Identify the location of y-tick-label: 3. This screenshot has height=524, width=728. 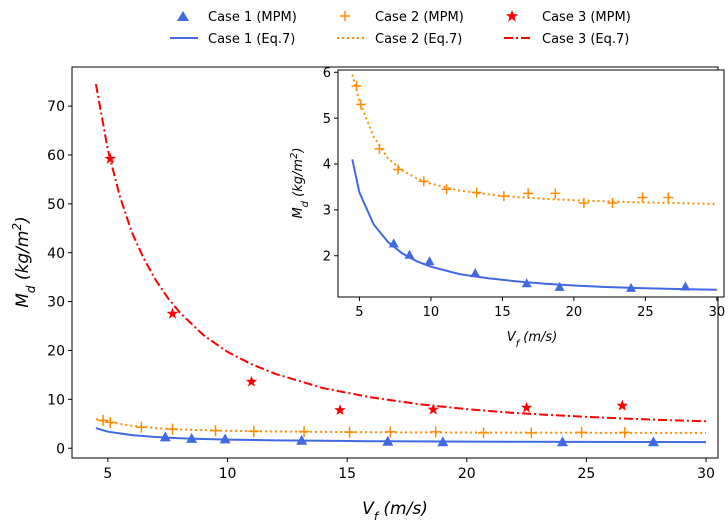
(327, 211).